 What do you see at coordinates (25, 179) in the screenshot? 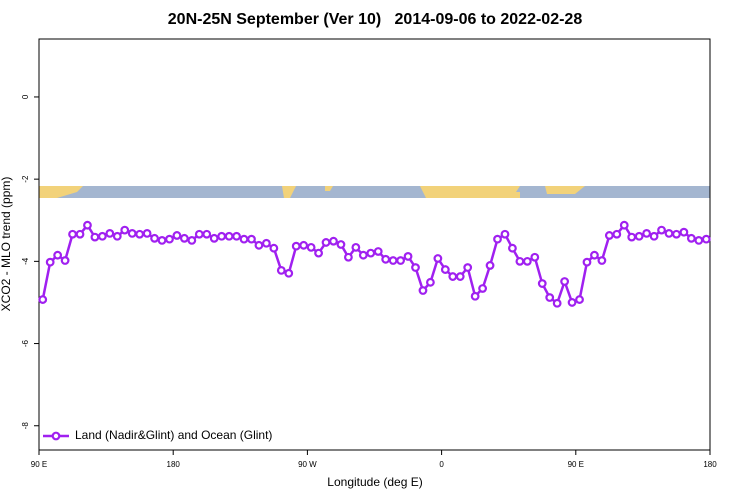
I see `y-tick-label: -2` at bounding box center [25, 179].